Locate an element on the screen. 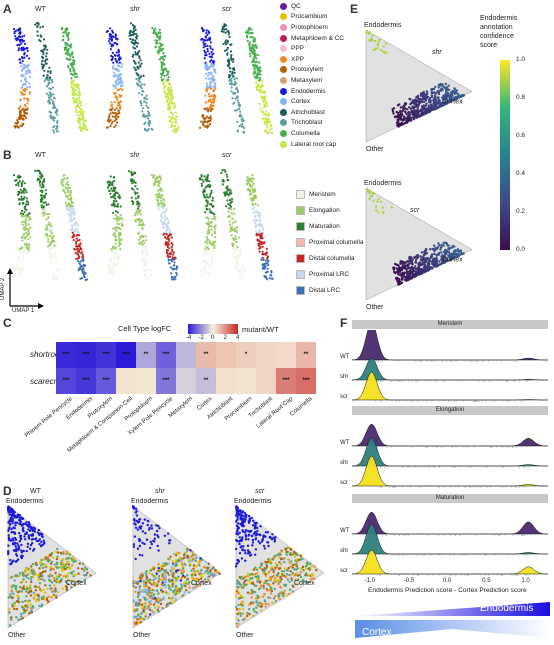  zone-legend-swatch is located at coordinates (300, 210).